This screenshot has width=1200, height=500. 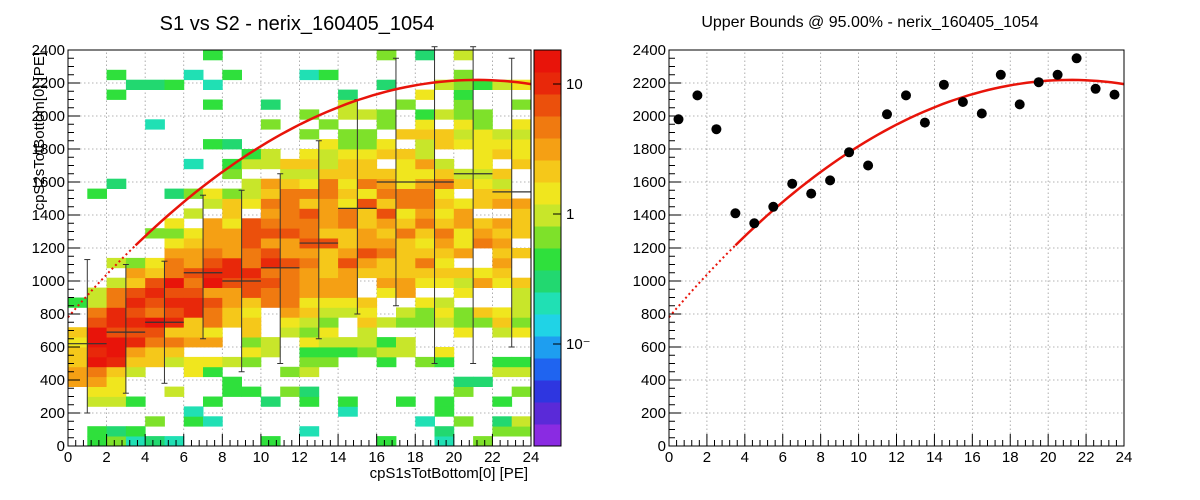 I want to click on left-x-tick-labels: 0 2 4 6 8 10 12 14 16 18 20 22 24, so click(x=302, y=457).